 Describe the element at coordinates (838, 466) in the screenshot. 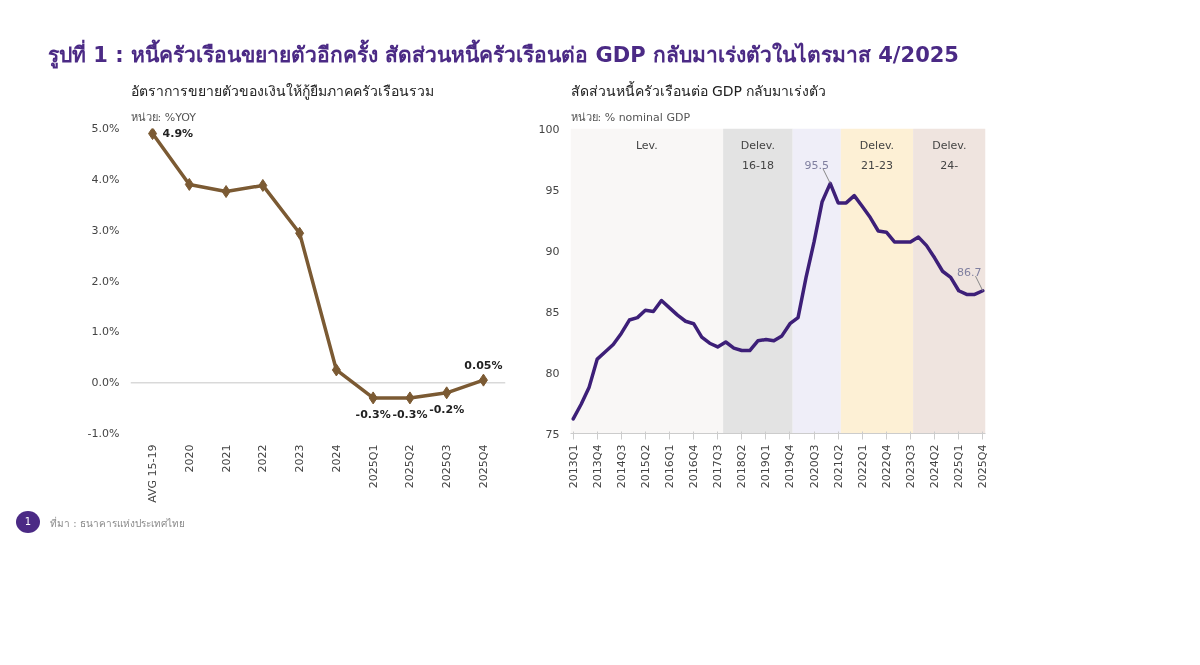

I see `x-tick-label: 2021Q2` at that location.